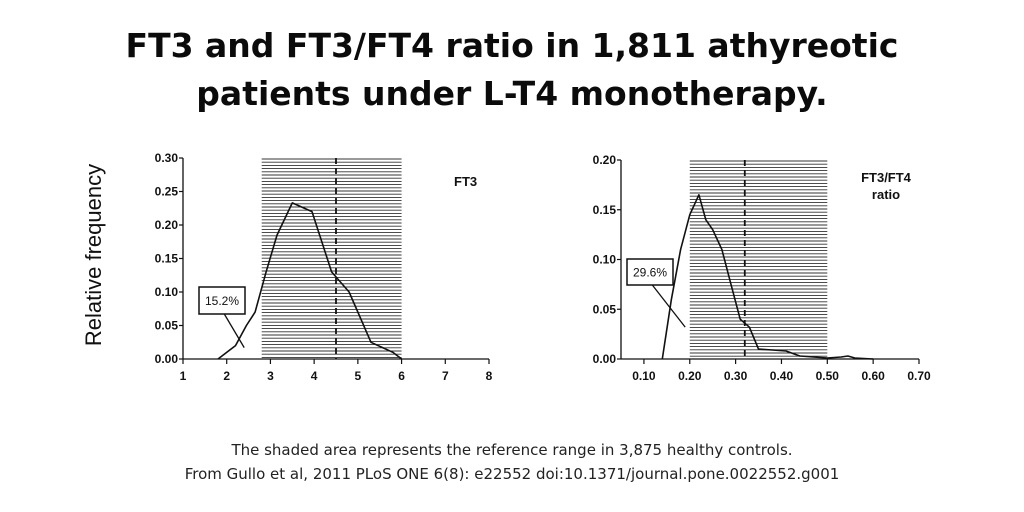  What do you see at coordinates (886, 194) in the screenshot?
I see `legend-label: ratio` at bounding box center [886, 194].